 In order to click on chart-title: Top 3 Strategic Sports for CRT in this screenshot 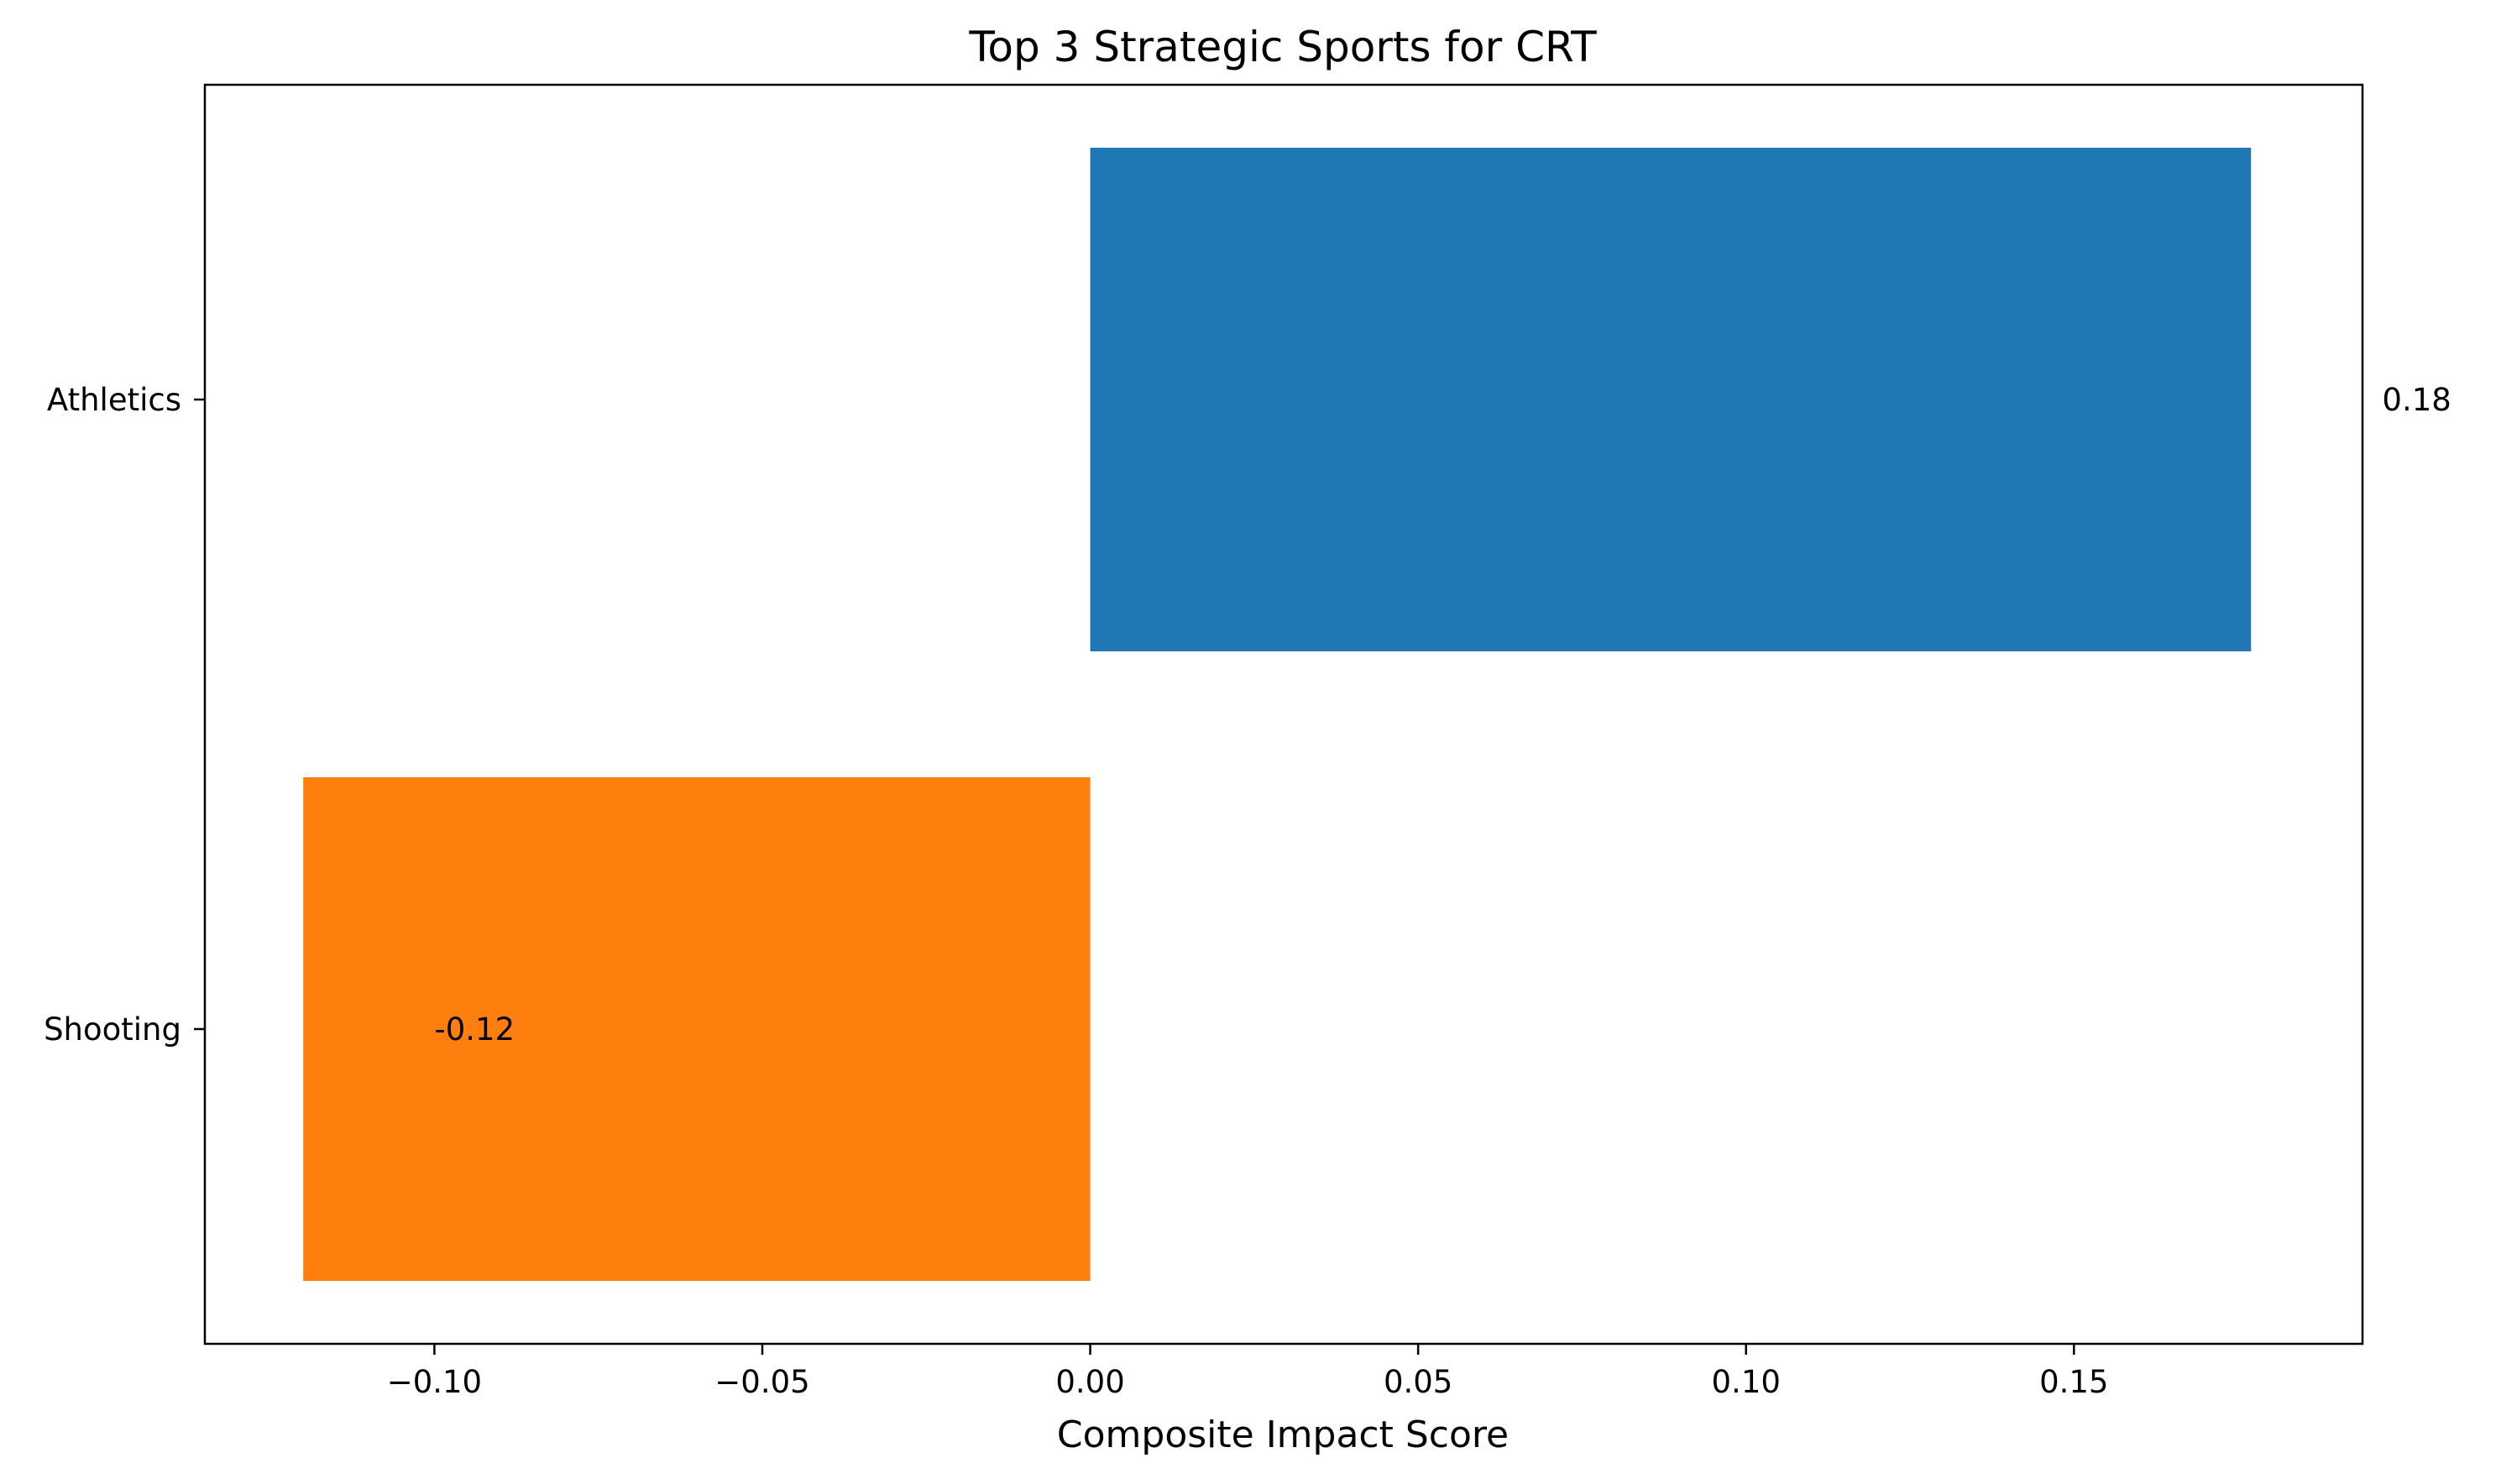, I will do `click(1282, 47)`.